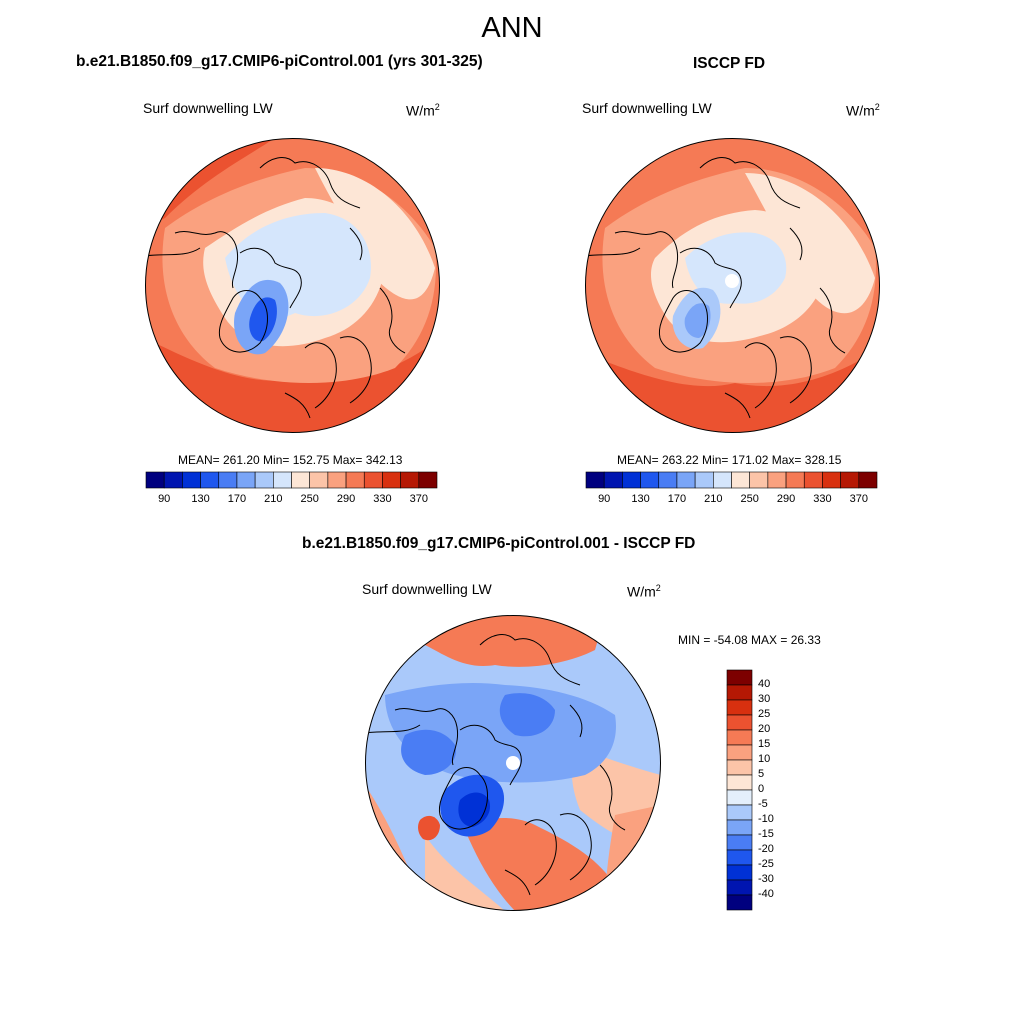  Describe the element at coordinates (309, 499) in the screenshot. I see `panel1-colorbar-tick-label: 250` at that location.